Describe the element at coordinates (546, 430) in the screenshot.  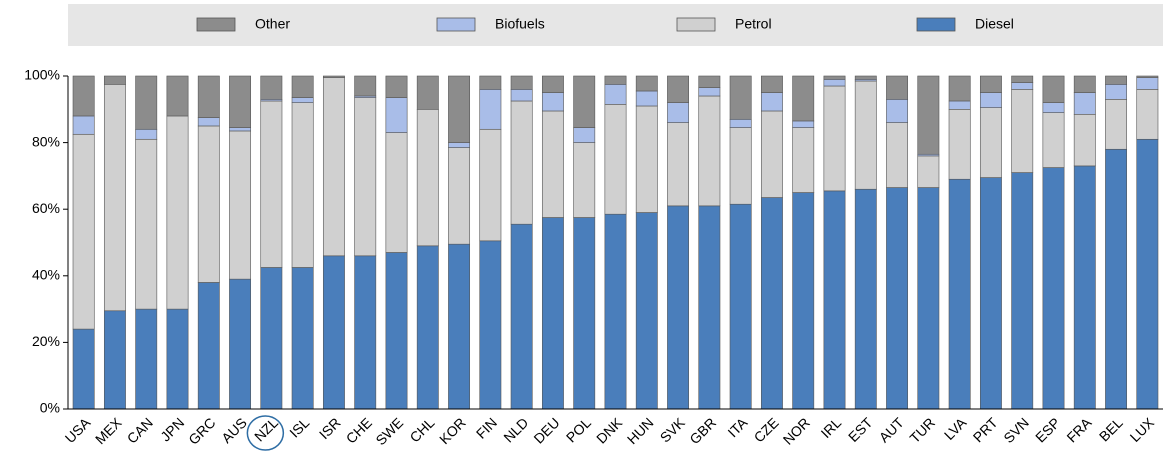
I see `x-tick-label: DEU` at that location.